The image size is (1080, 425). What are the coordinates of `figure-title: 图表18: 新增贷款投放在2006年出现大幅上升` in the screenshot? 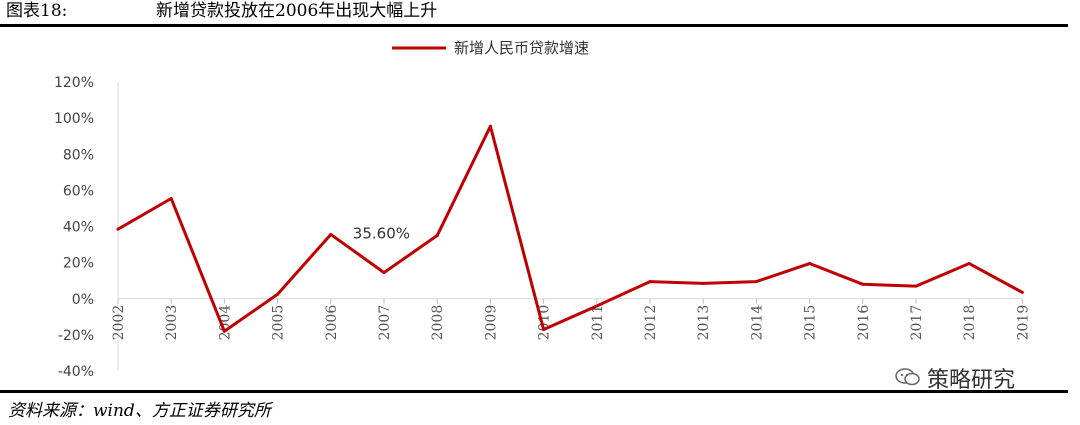 It's located at (221, 11).